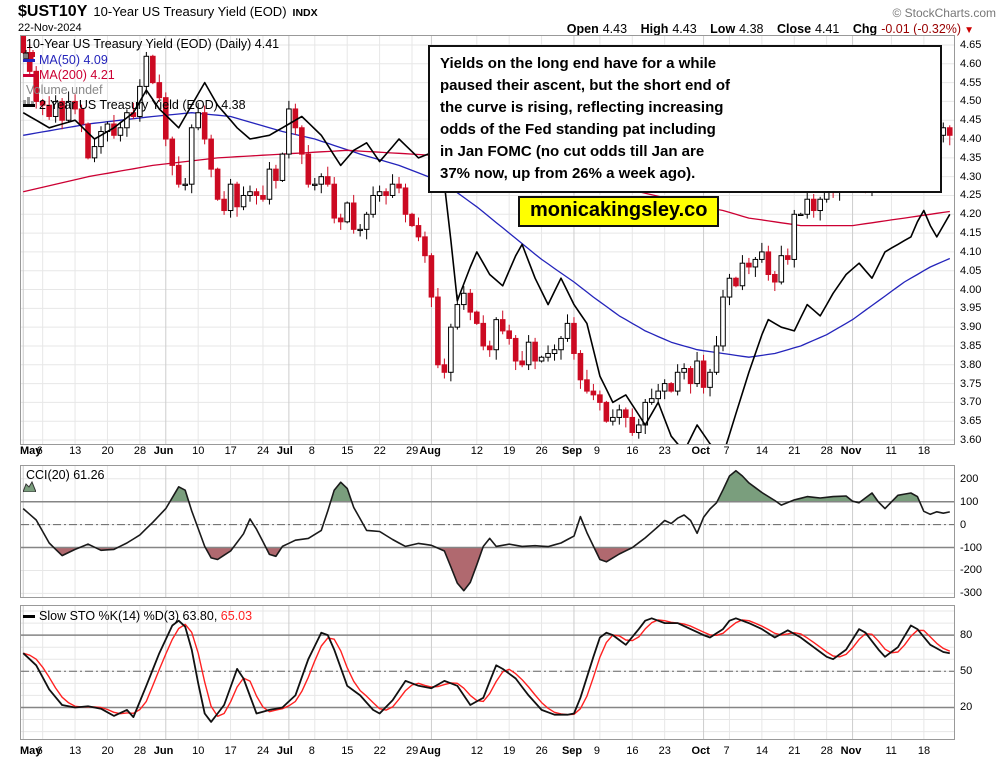 The image size is (1004, 765). What do you see at coordinates (29, 61) in the screenshot?
I see `ma50-line-icon` at bounding box center [29, 61].